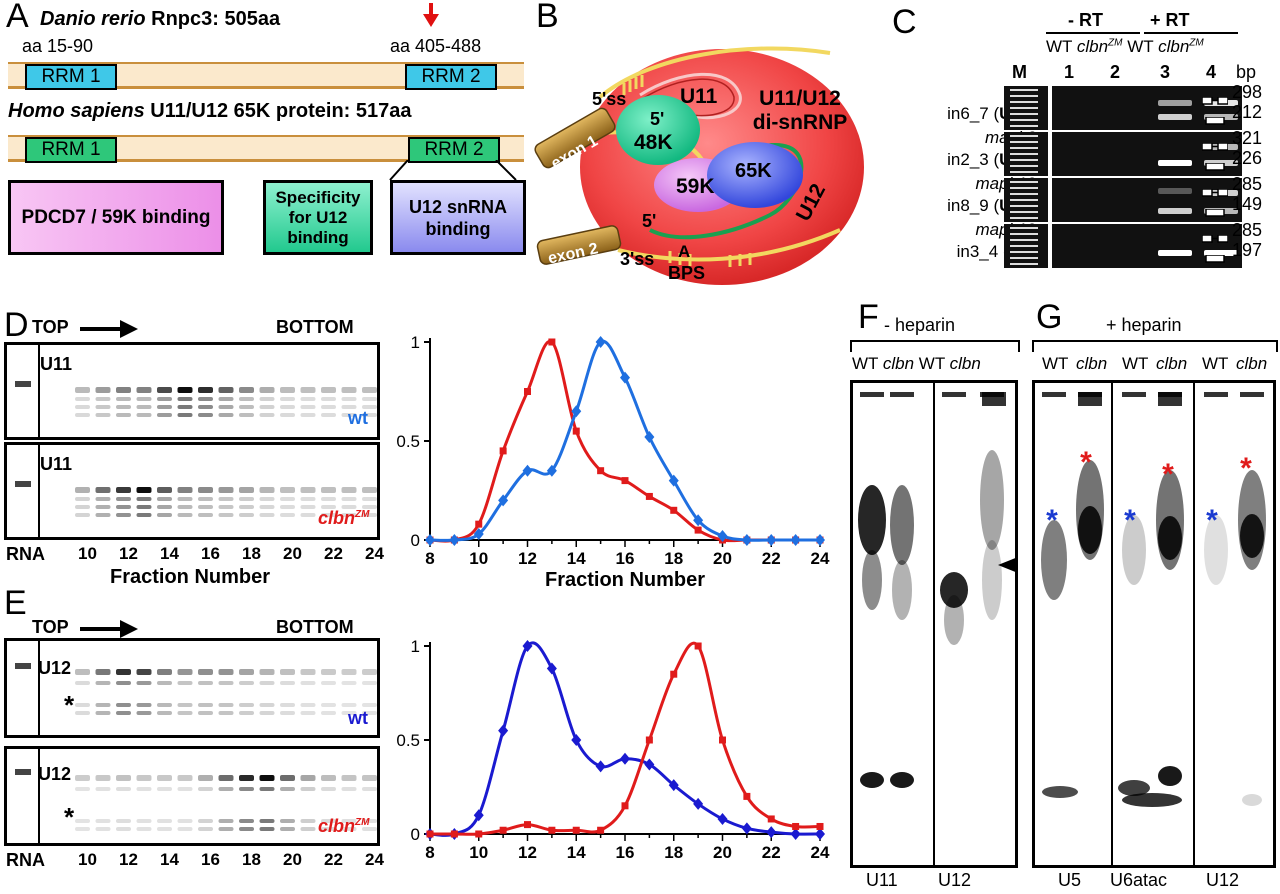  Describe the element at coordinates (169, 553) in the screenshot. I see `fraction-tick-label: 14` at that location.